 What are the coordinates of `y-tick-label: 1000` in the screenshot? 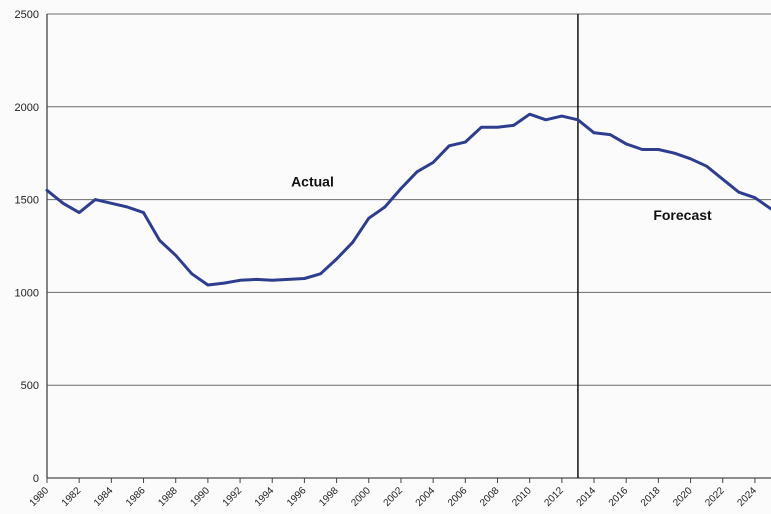 It's located at (27, 293).